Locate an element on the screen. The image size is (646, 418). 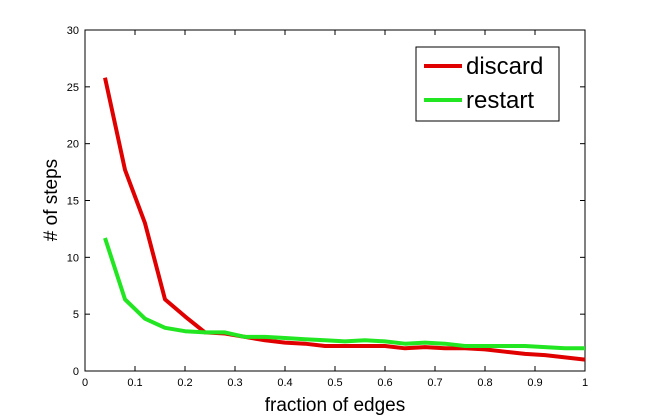
x-tick-label: 0.8 is located at coordinates (484, 383).